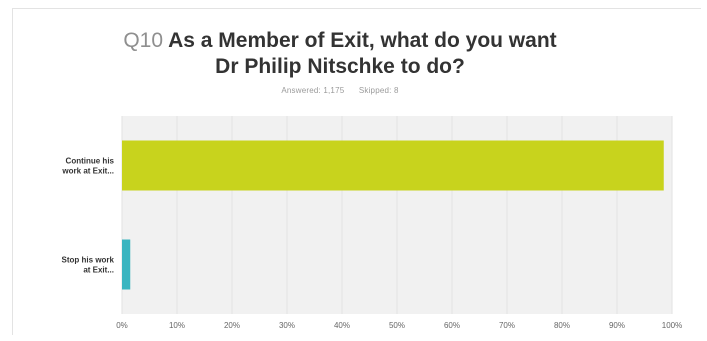  What do you see at coordinates (452, 325) in the screenshot?
I see `x-tick-label: 60%` at bounding box center [452, 325].